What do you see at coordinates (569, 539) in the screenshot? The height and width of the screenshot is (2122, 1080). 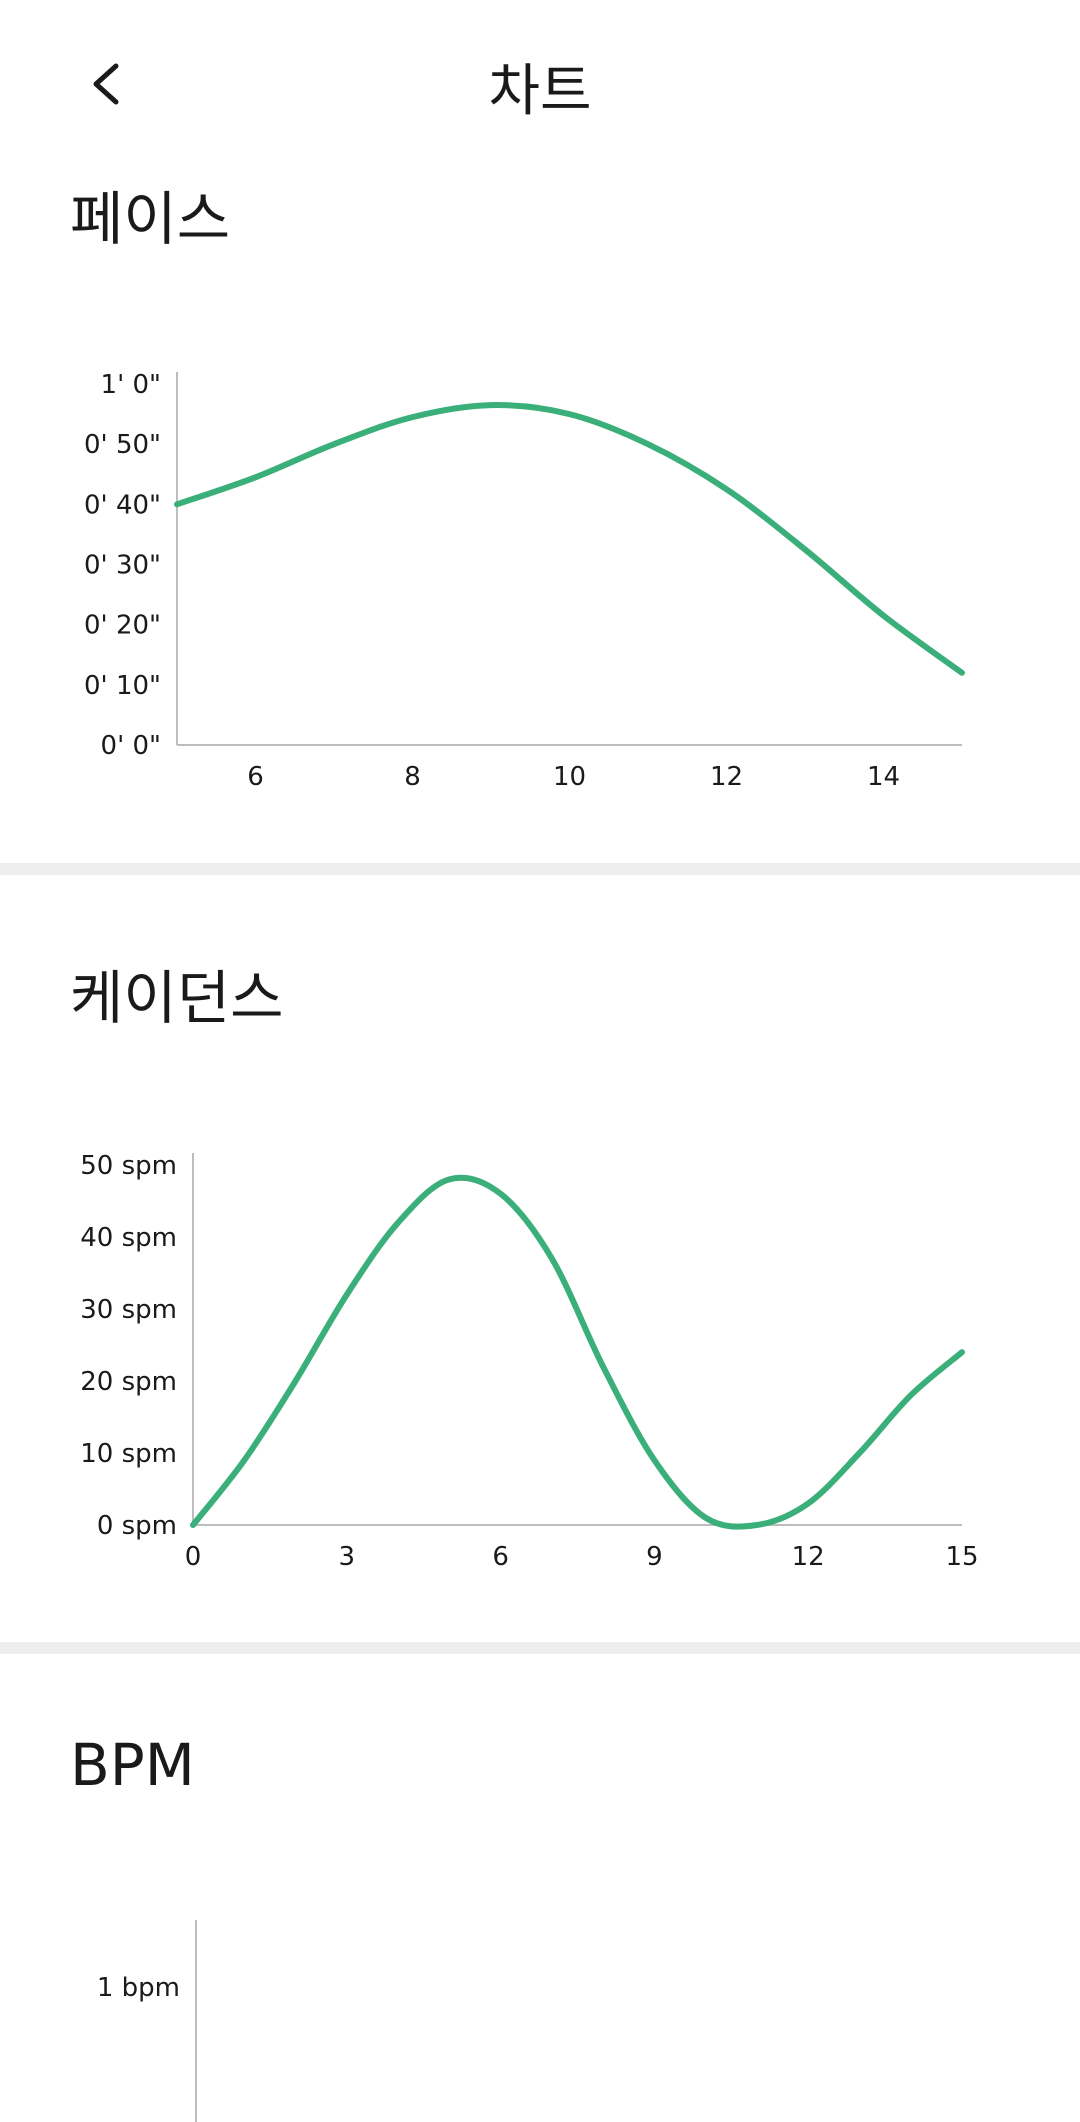 I see `pace-series-line` at bounding box center [569, 539].